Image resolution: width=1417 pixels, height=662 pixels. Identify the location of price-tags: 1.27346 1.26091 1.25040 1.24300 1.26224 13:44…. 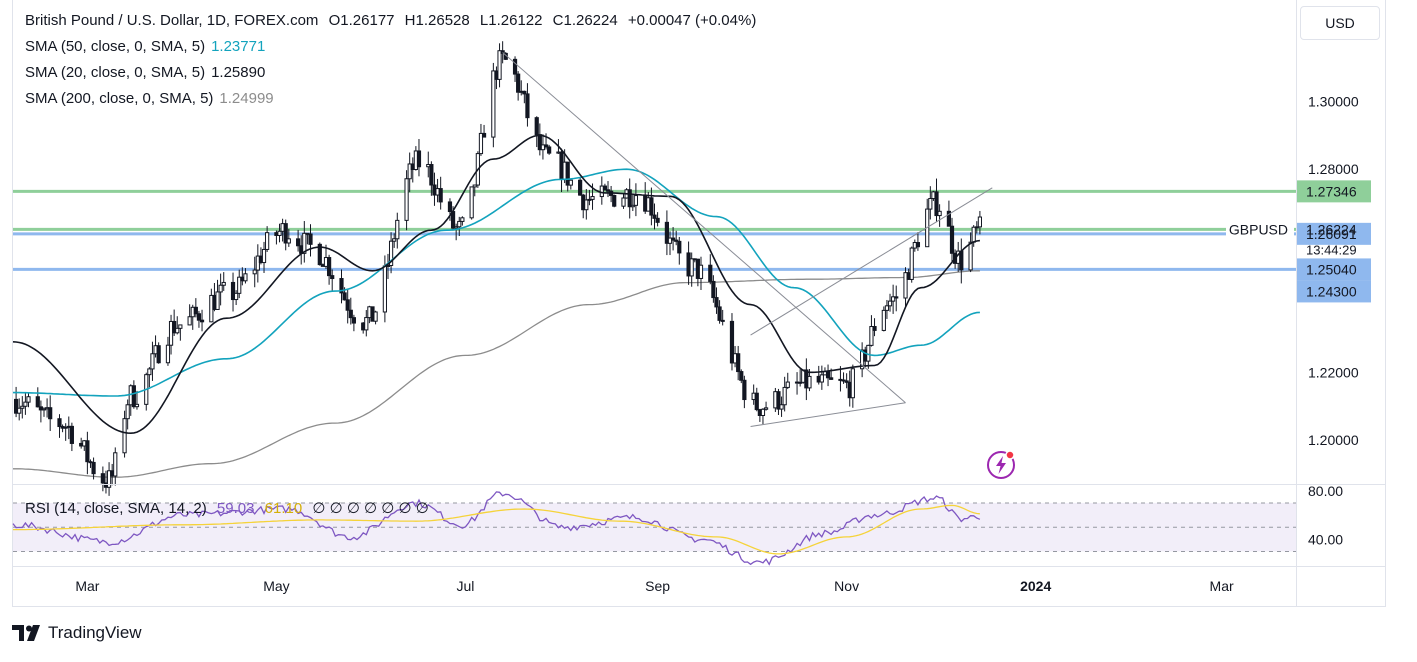
(1298, 241).